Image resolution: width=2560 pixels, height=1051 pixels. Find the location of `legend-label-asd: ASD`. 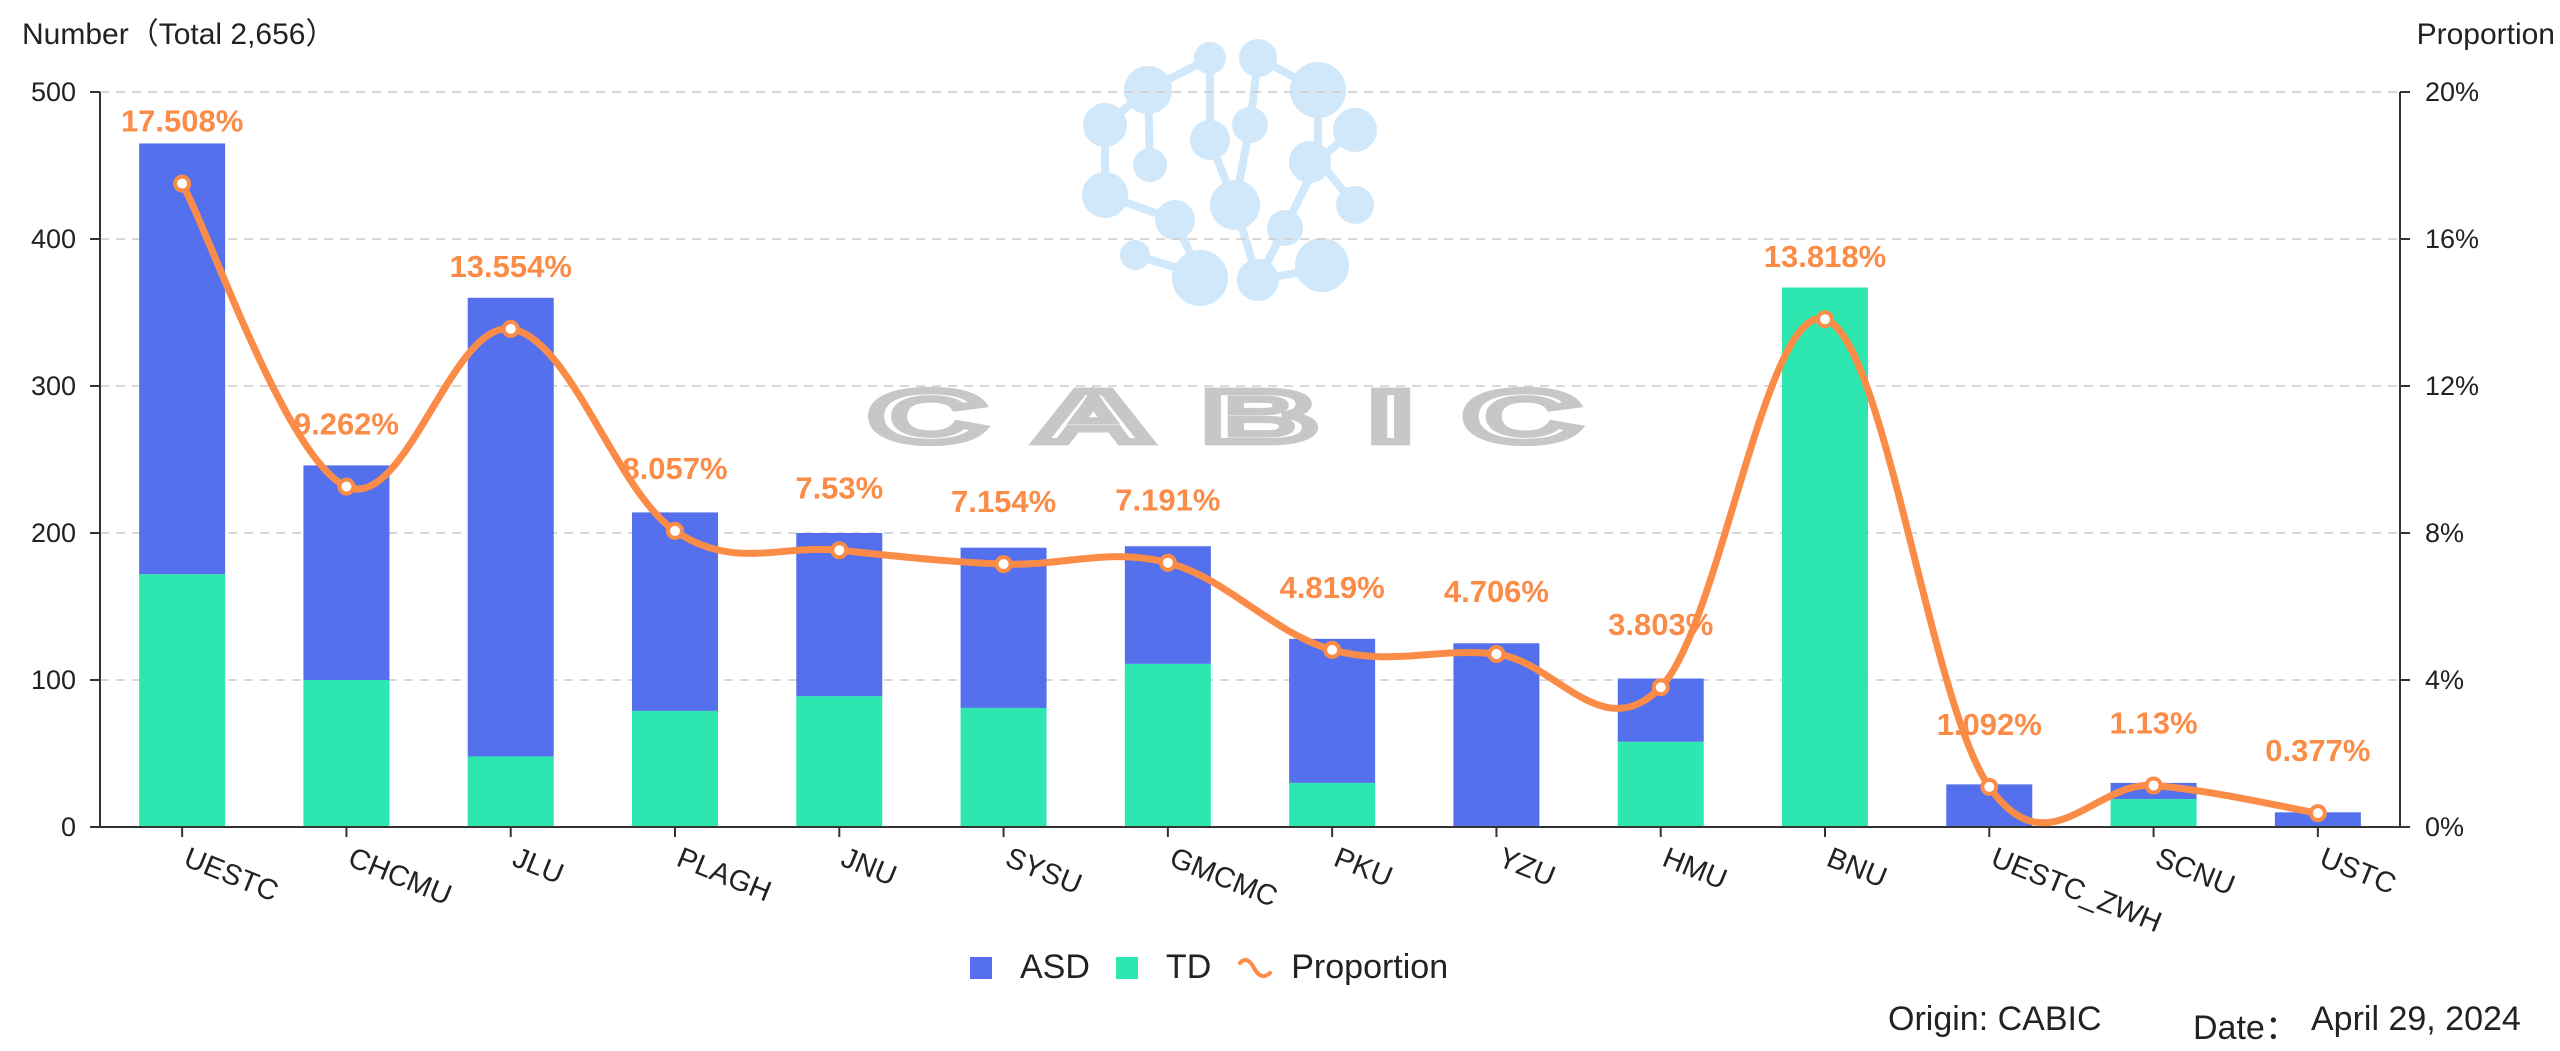

legend-label-asd: ASD is located at coordinates (1055, 967).